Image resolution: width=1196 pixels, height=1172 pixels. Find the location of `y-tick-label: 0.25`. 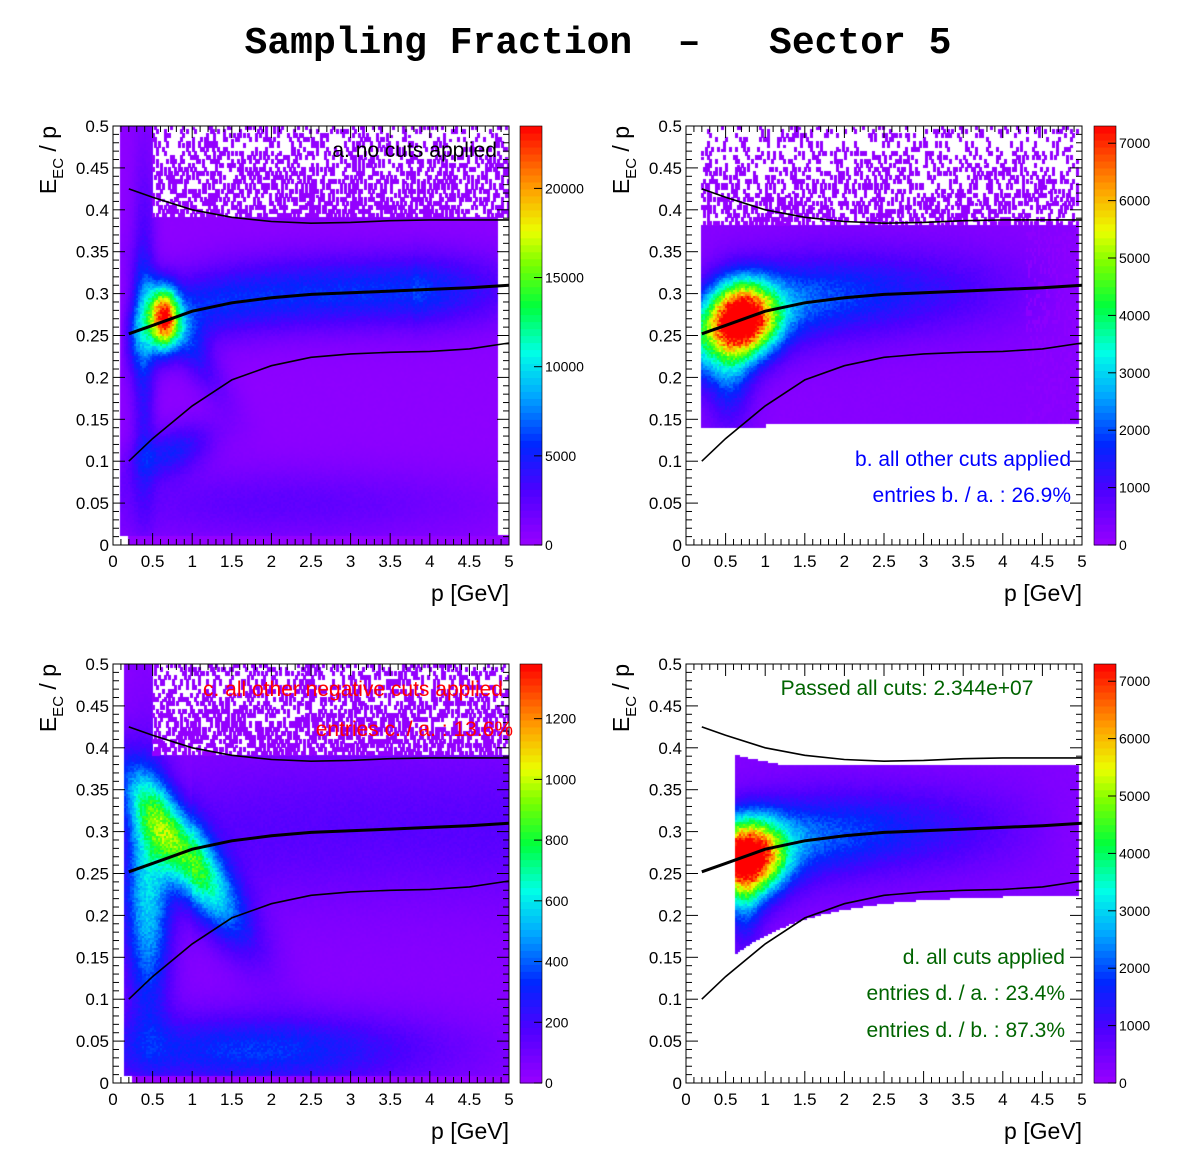

y-tick-label: 0.25 is located at coordinates (92, 874).